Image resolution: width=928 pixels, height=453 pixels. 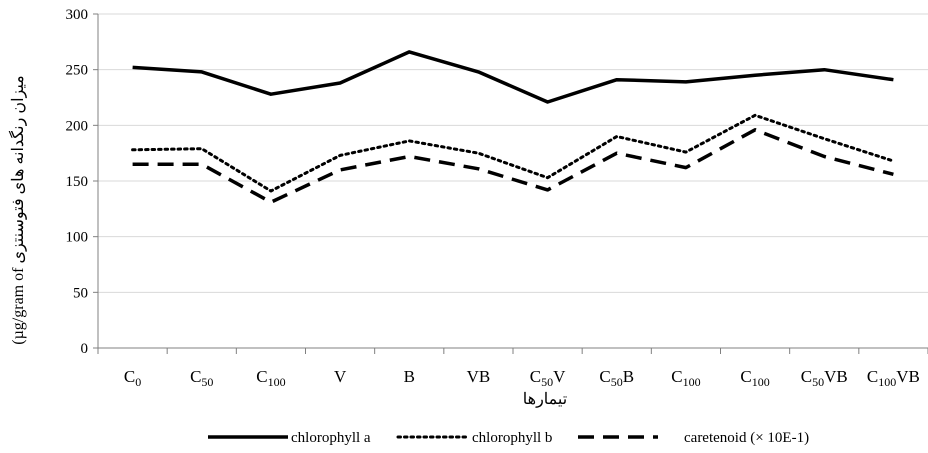 What do you see at coordinates (340, 376) in the screenshot?
I see `x-tick-label: V` at bounding box center [340, 376].